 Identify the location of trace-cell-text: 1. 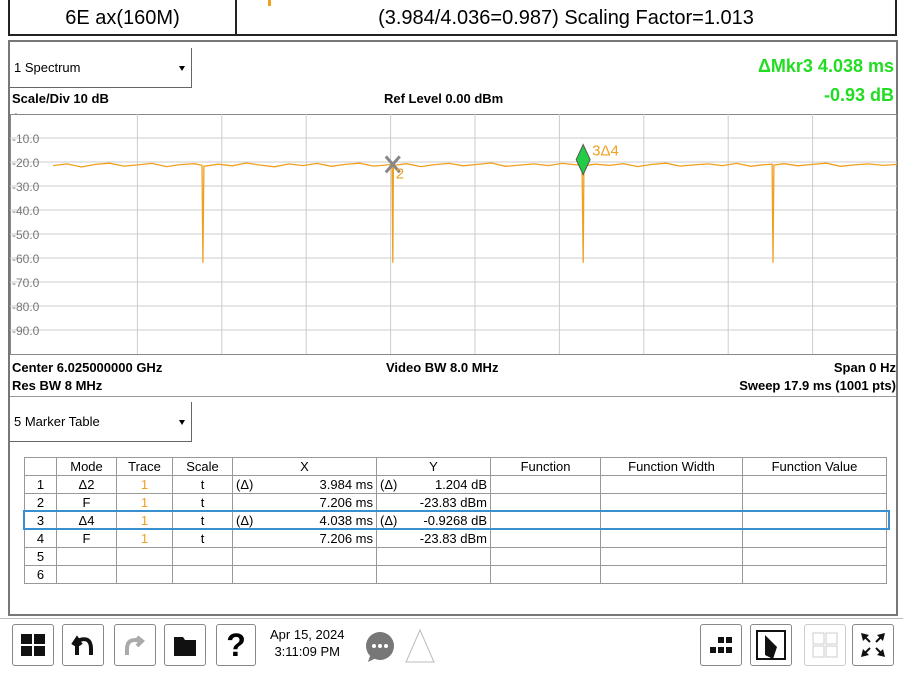
(144, 484).